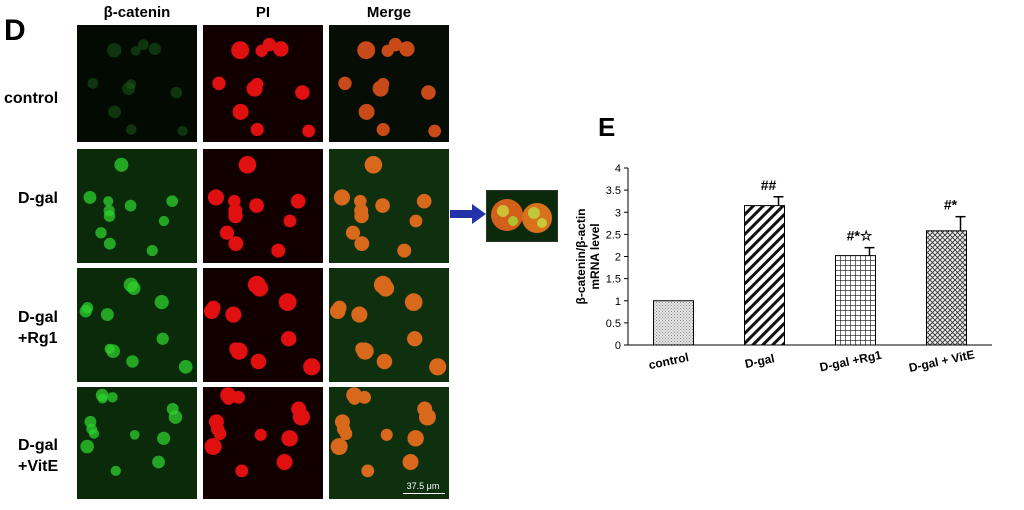 The image size is (1024, 510). What do you see at coordinates (618, 213) in the screenshot?
I see `y-tick-label: 3` at bounding box center [618, 213].